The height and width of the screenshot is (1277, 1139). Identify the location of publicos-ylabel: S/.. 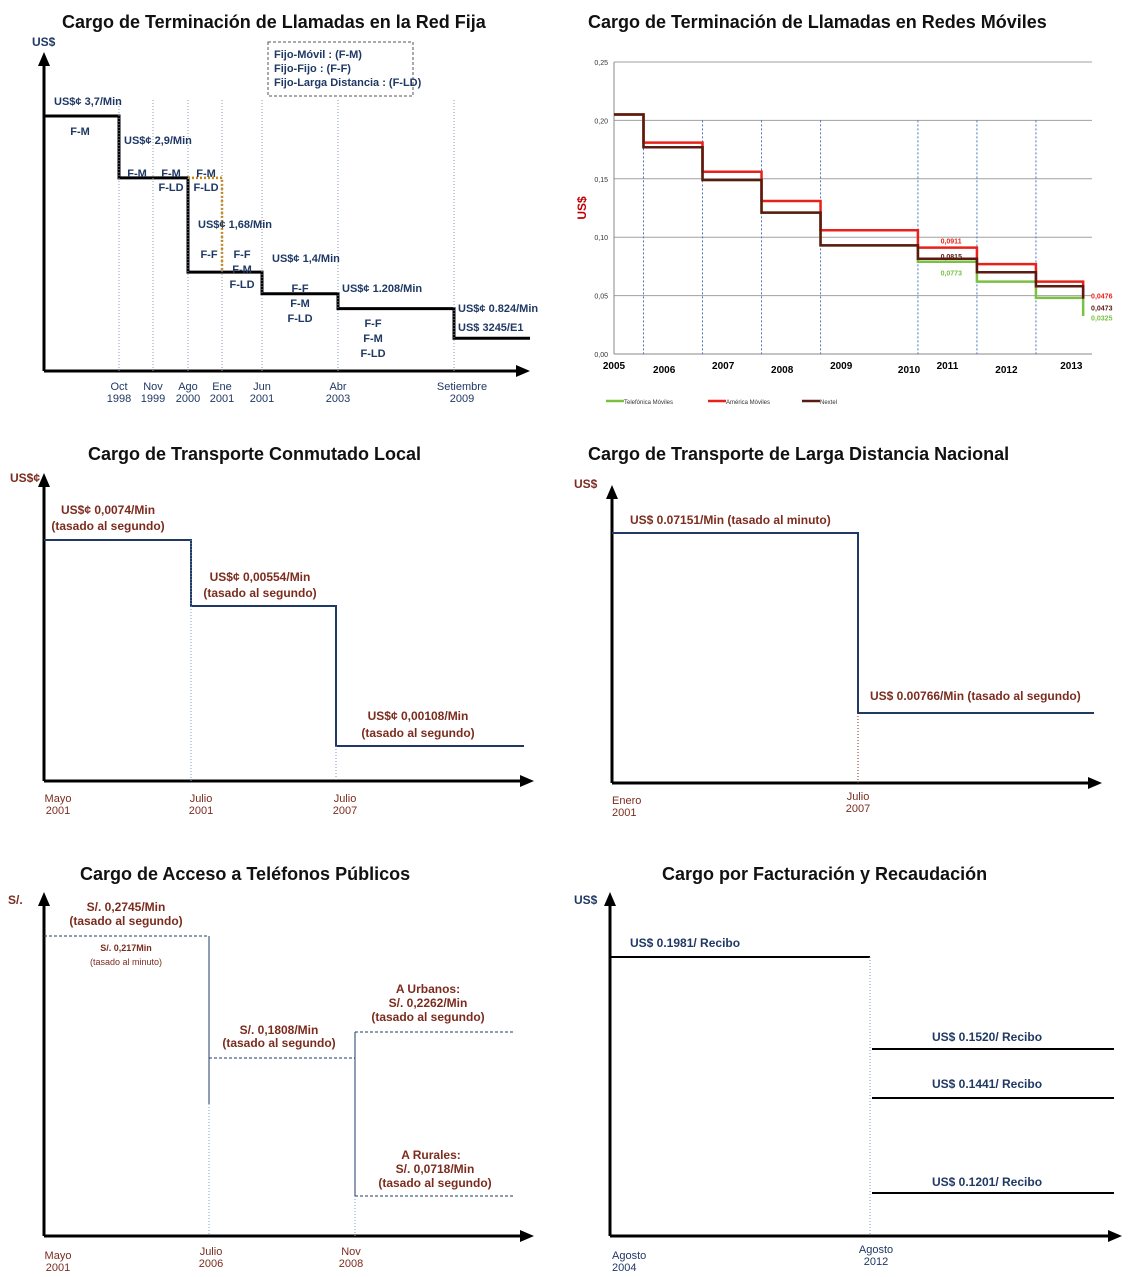
(15, 900).